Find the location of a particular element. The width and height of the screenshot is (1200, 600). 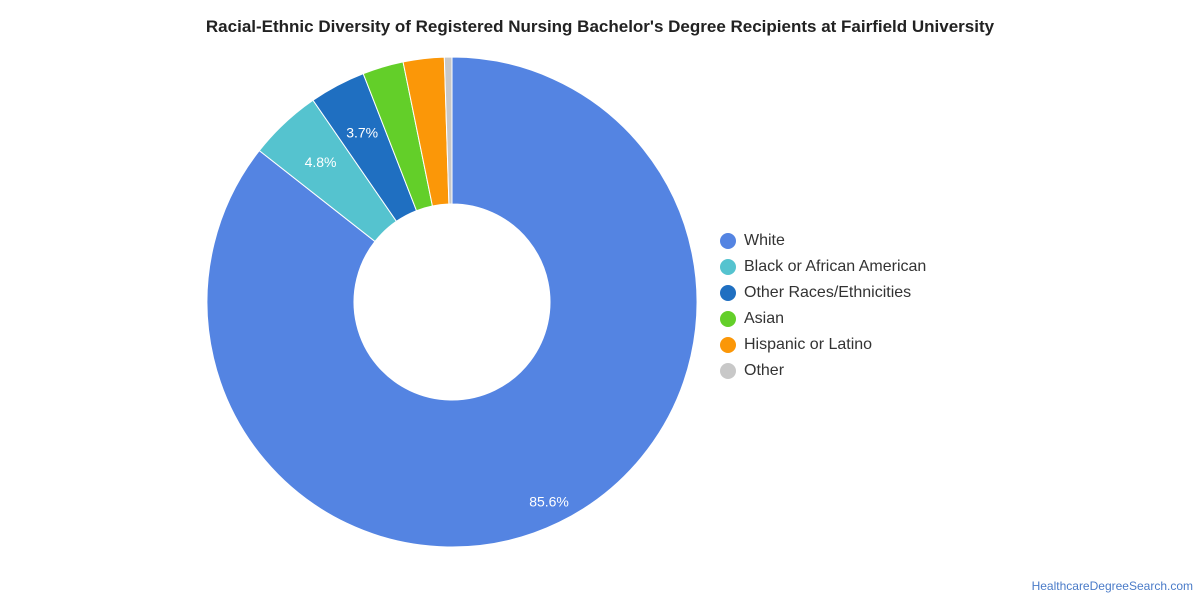

legend-item-other-races-ethnicities: Other Races/Ethnicities is located at coordinates (823, 293).